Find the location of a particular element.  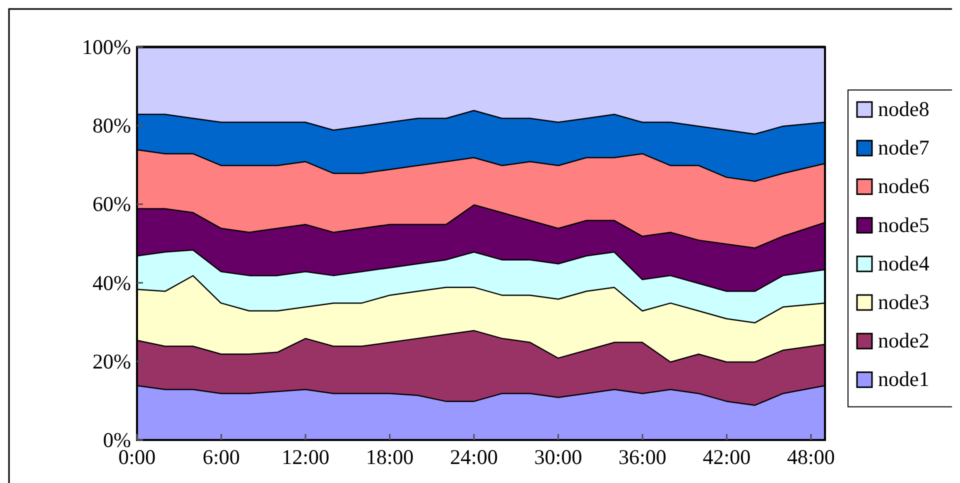

x-tick-label: 36:00 is located at coordinates (642, 457).